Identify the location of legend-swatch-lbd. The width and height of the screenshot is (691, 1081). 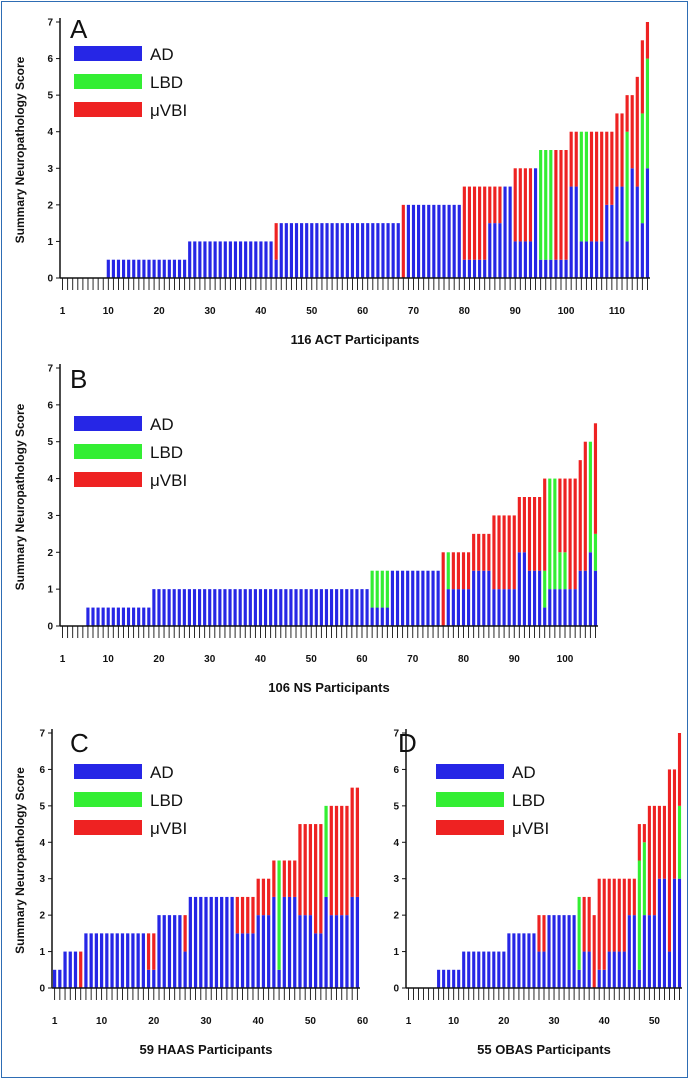
(108, 799).